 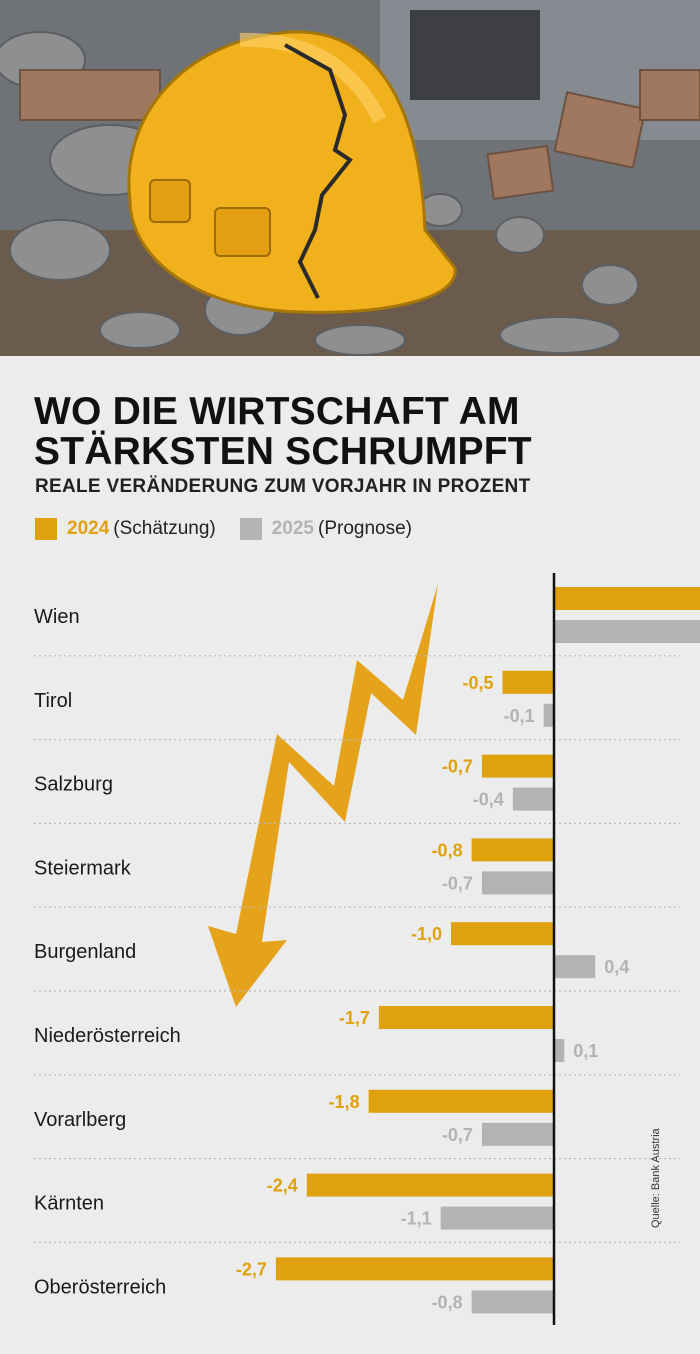 I want to click on category-label: Tirol, so click(x=53, y=701).